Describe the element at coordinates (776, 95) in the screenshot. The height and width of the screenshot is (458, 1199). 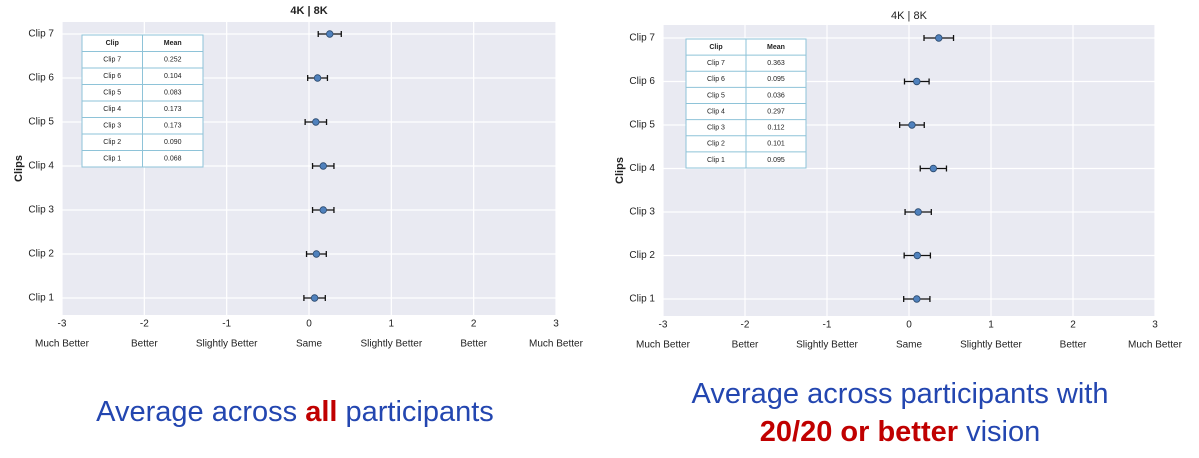
I see `table-cell: 0.036` at that location.